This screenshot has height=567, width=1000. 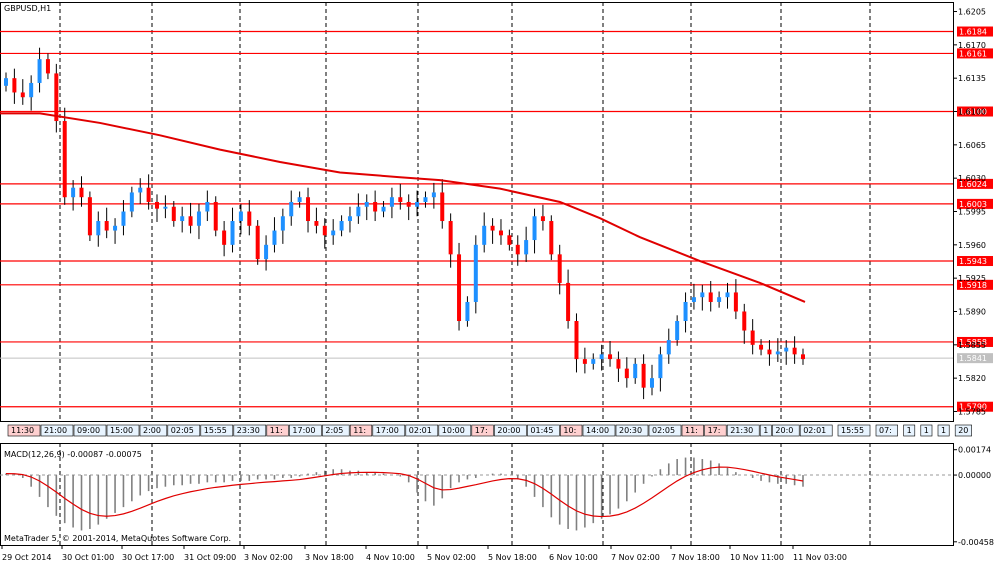 I want to click on y-tick-label: 1.6100, so click(x=972, y=112).